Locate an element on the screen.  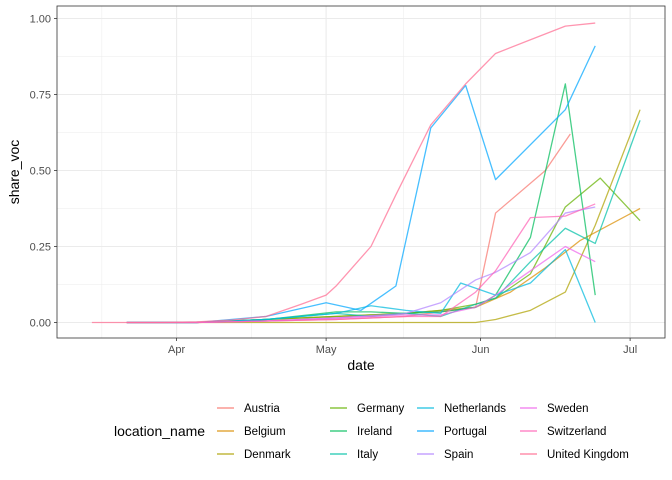
legend-label-belgium: Belgium is located at coordinates (265, 432).